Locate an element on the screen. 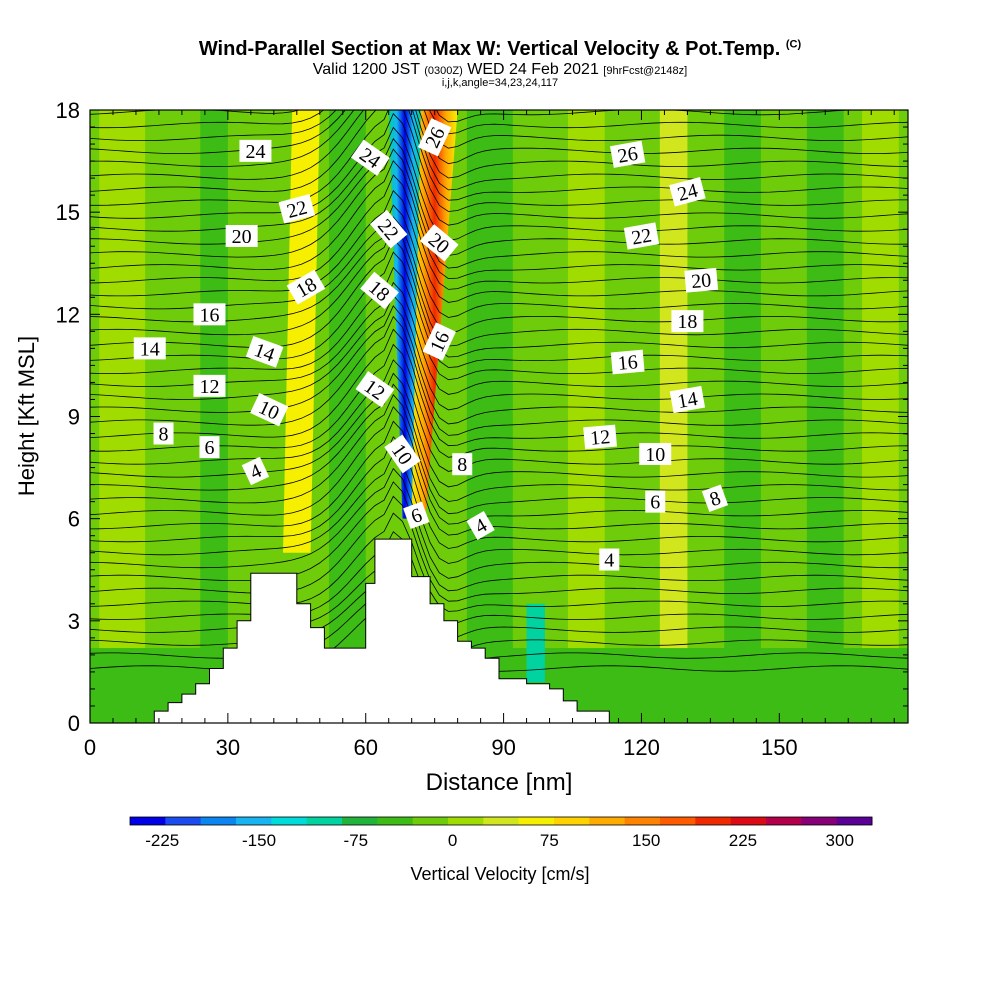 The width and height of the screenshot is (1000, 1000). y-tick-label: 0 is located at coordinates (74, 723).